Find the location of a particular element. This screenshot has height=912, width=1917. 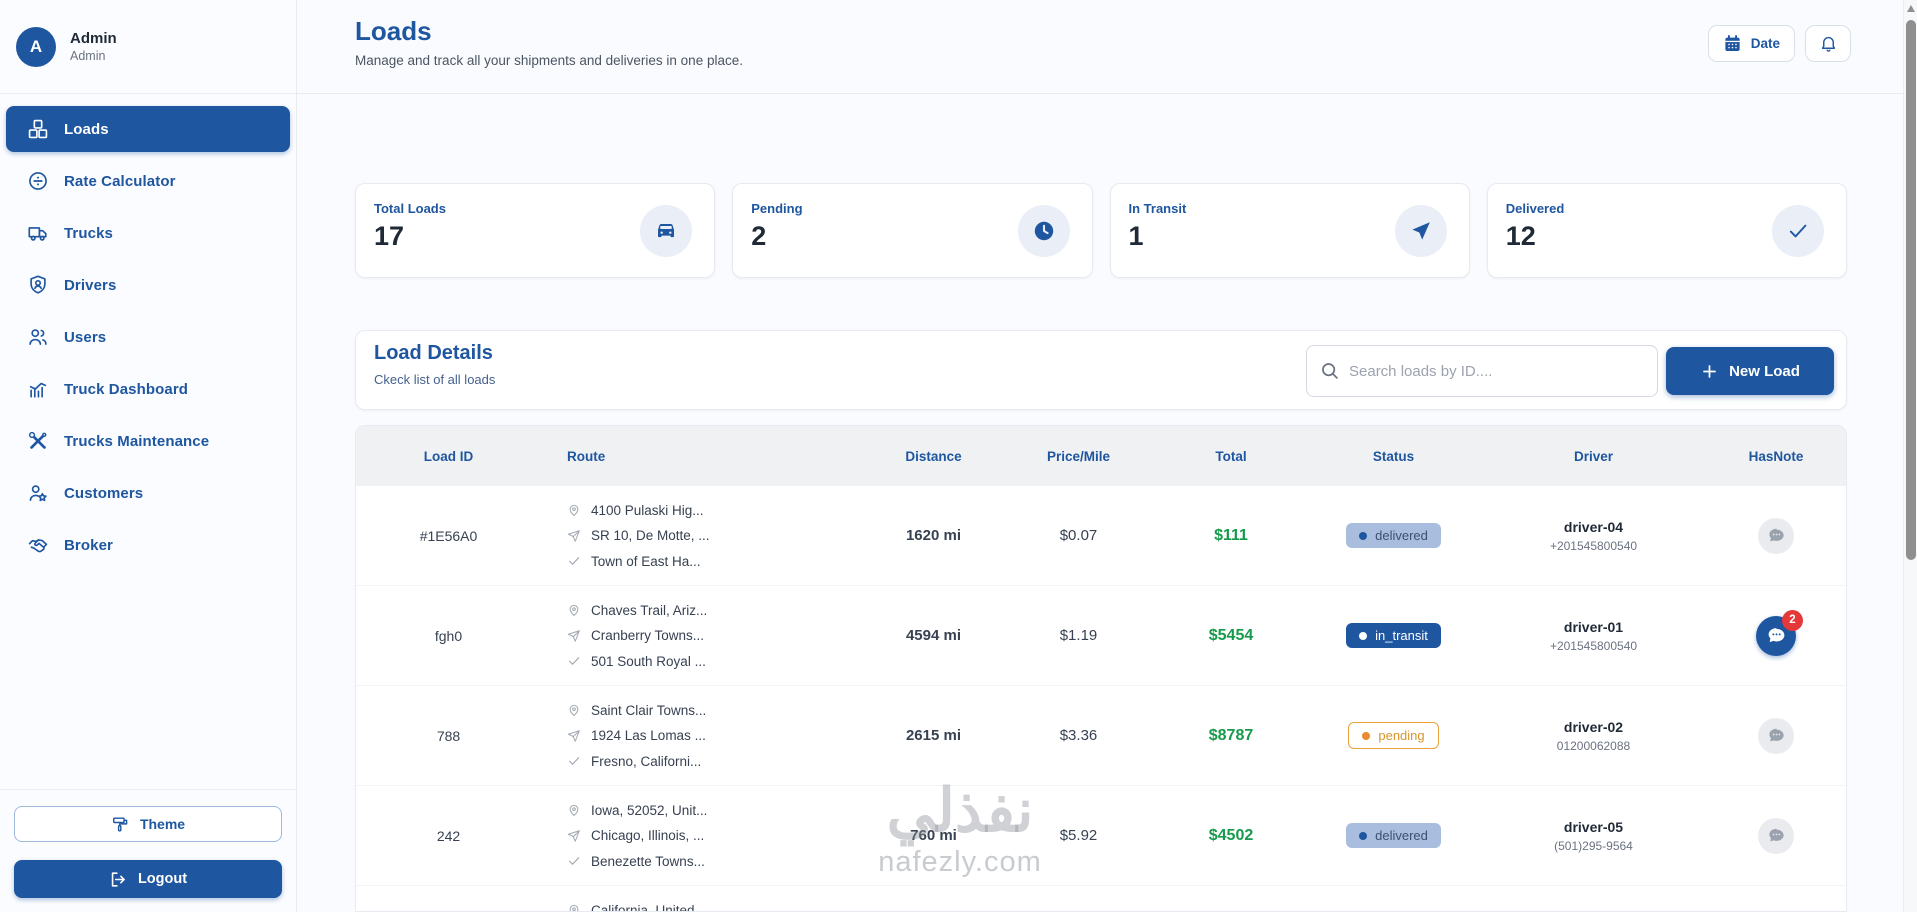

status-badge: delivered is located at coordinates (1393, 535).